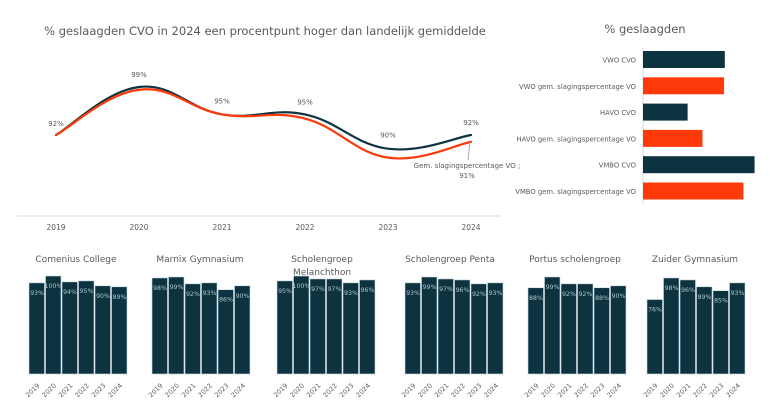 This screenshot has height=403, width=770. I want to click on school-chart-title: Scholengroep Penta, so click(450, 260).